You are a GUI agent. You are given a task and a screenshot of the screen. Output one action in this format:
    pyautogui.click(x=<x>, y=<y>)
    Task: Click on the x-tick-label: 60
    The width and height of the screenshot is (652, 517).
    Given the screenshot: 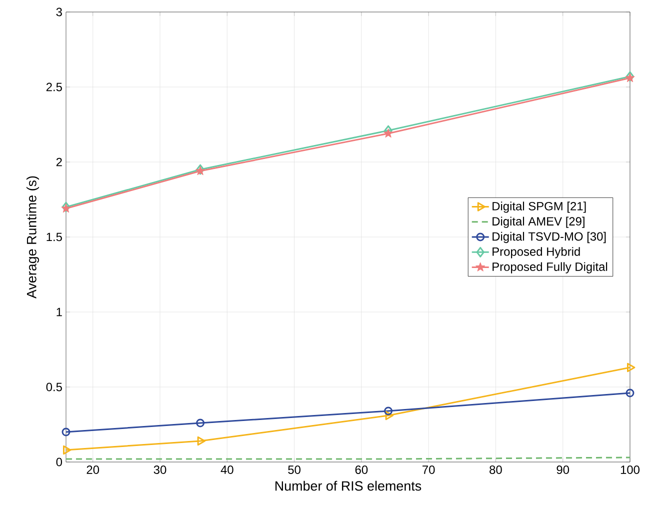 What is the action you would take?
    pyautogui.click(x=361, y=470)
    